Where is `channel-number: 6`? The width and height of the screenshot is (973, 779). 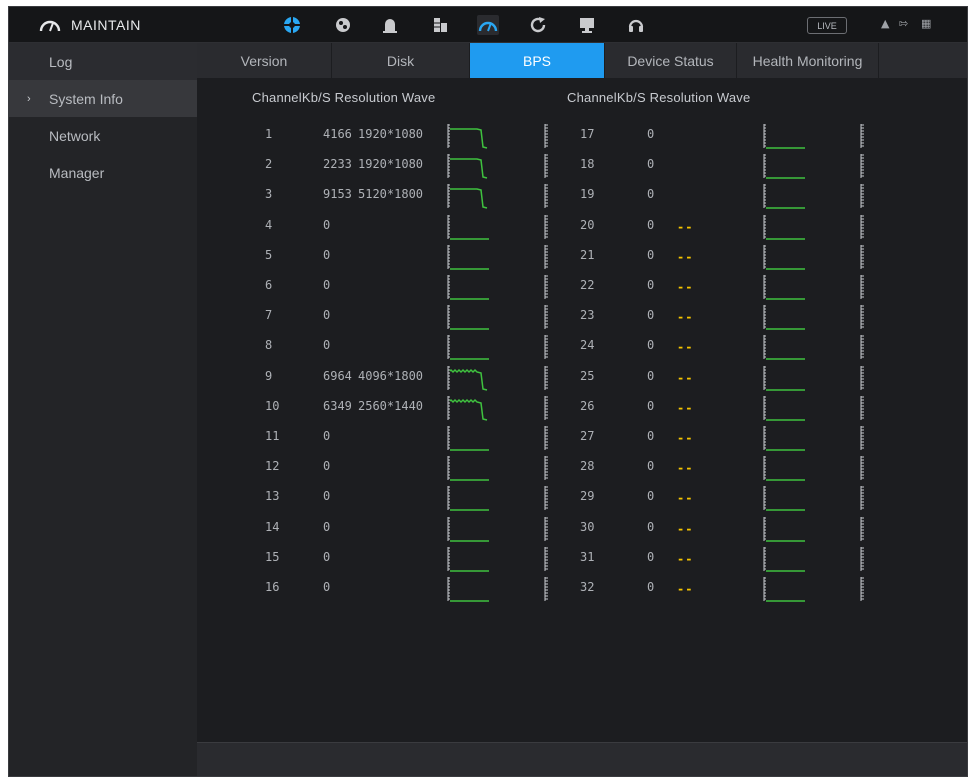 channel-number: 6 is located at coordinates (269, 285).